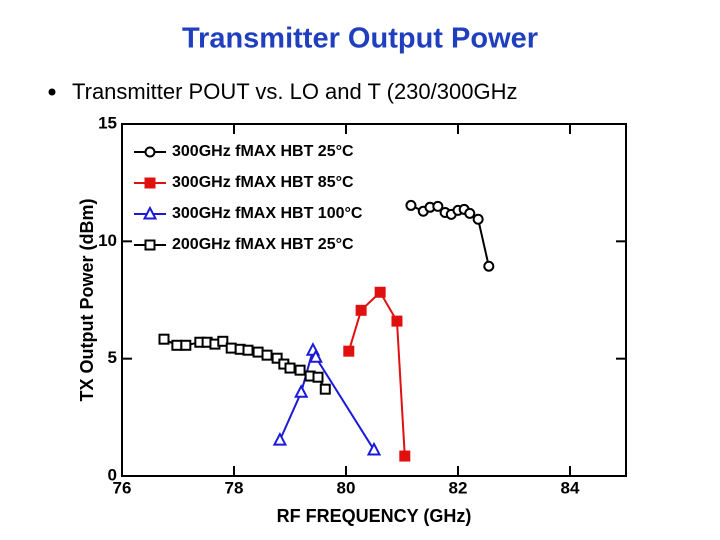  Describe the element at coordinates (263, 244) in the screenshot. I see `legend-label: 200GHz fMAX HBT 25°C` at that location.